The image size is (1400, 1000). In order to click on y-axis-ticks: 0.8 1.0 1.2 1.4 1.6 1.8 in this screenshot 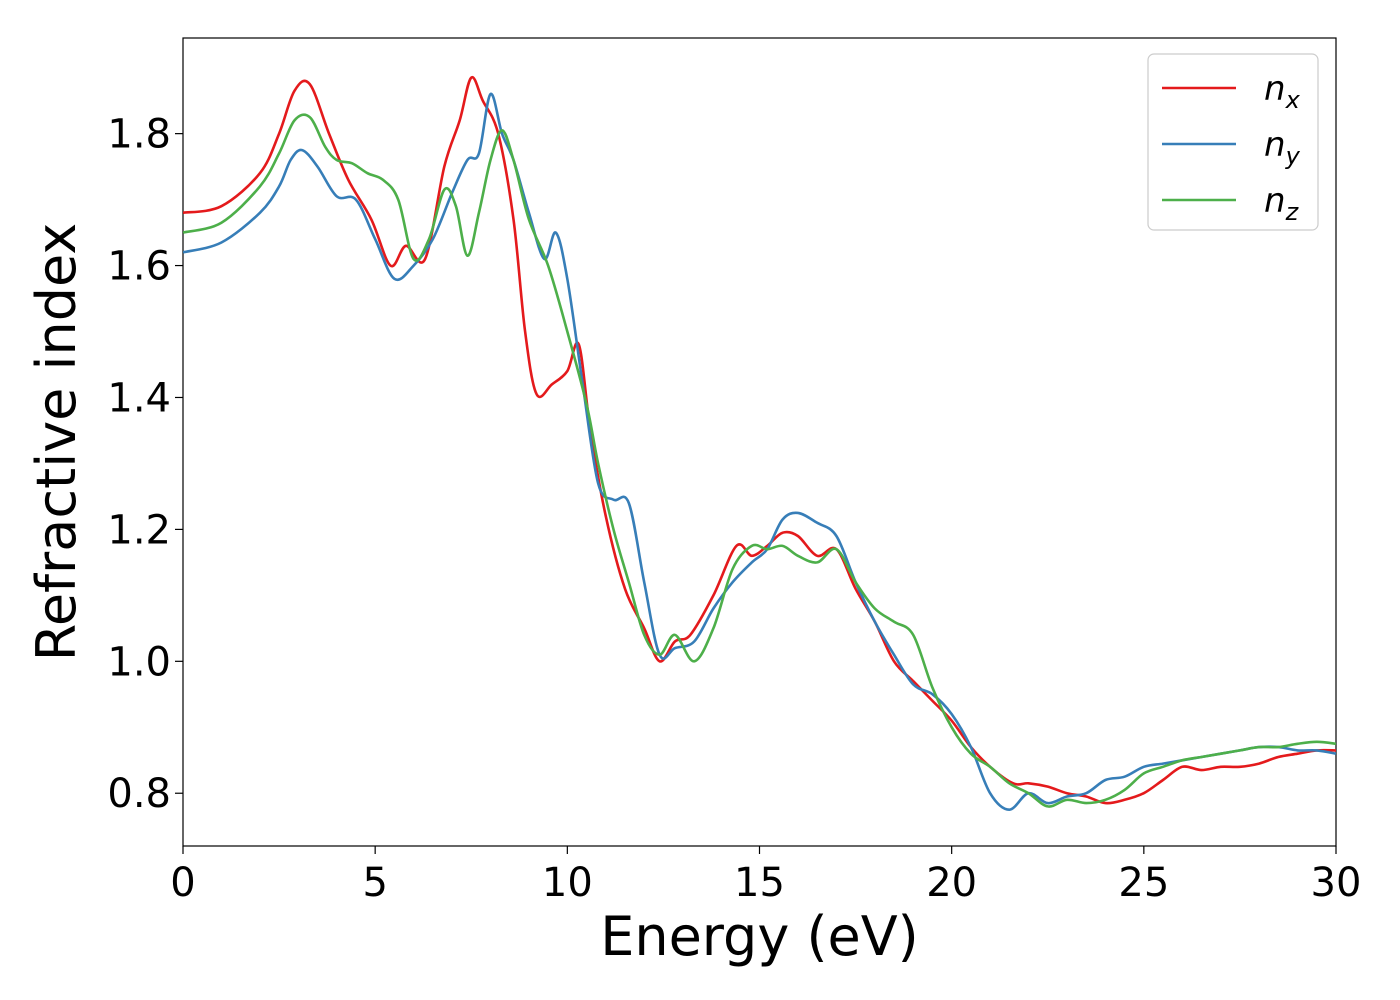, I will do `click(145, 464)`.